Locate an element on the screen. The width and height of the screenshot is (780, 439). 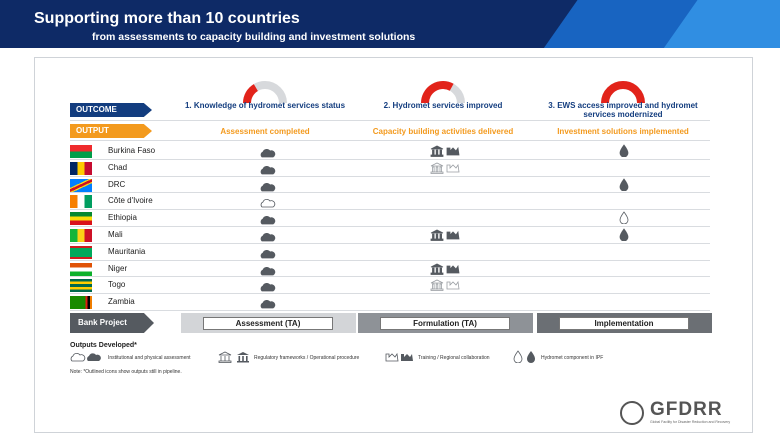
country-row: Togo is located at coordinates (390, 284).